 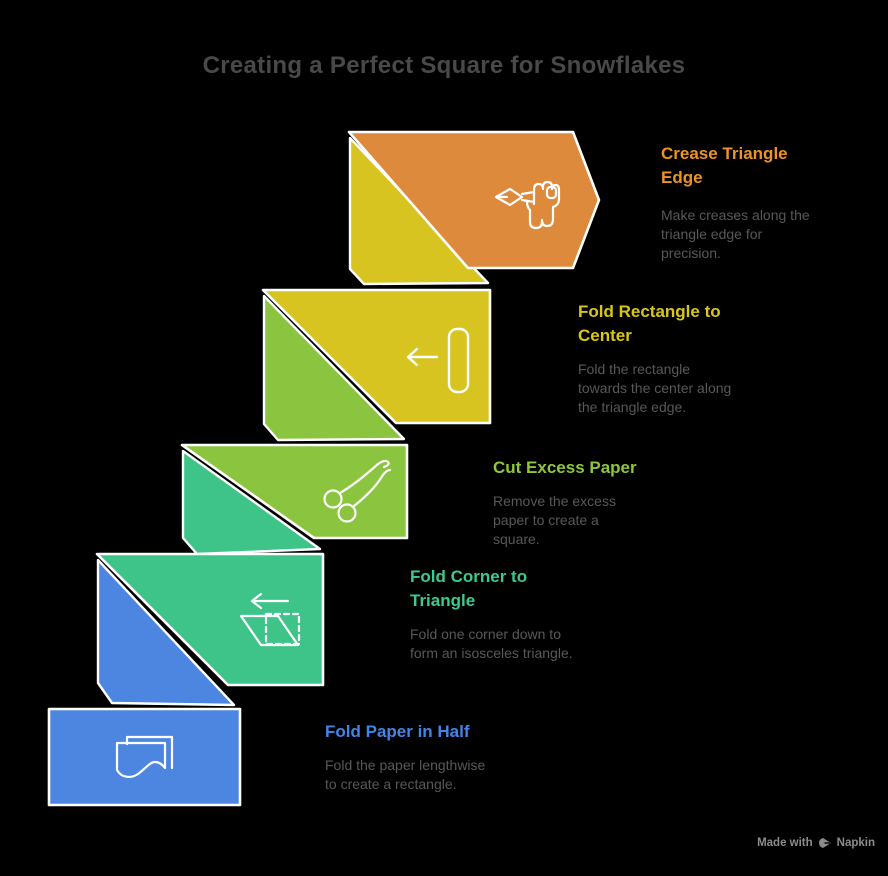 What do you see at coordinates (474, 200) in the screenshot?
I see `step-1-body-arrow` at bounding box center [474, 200].